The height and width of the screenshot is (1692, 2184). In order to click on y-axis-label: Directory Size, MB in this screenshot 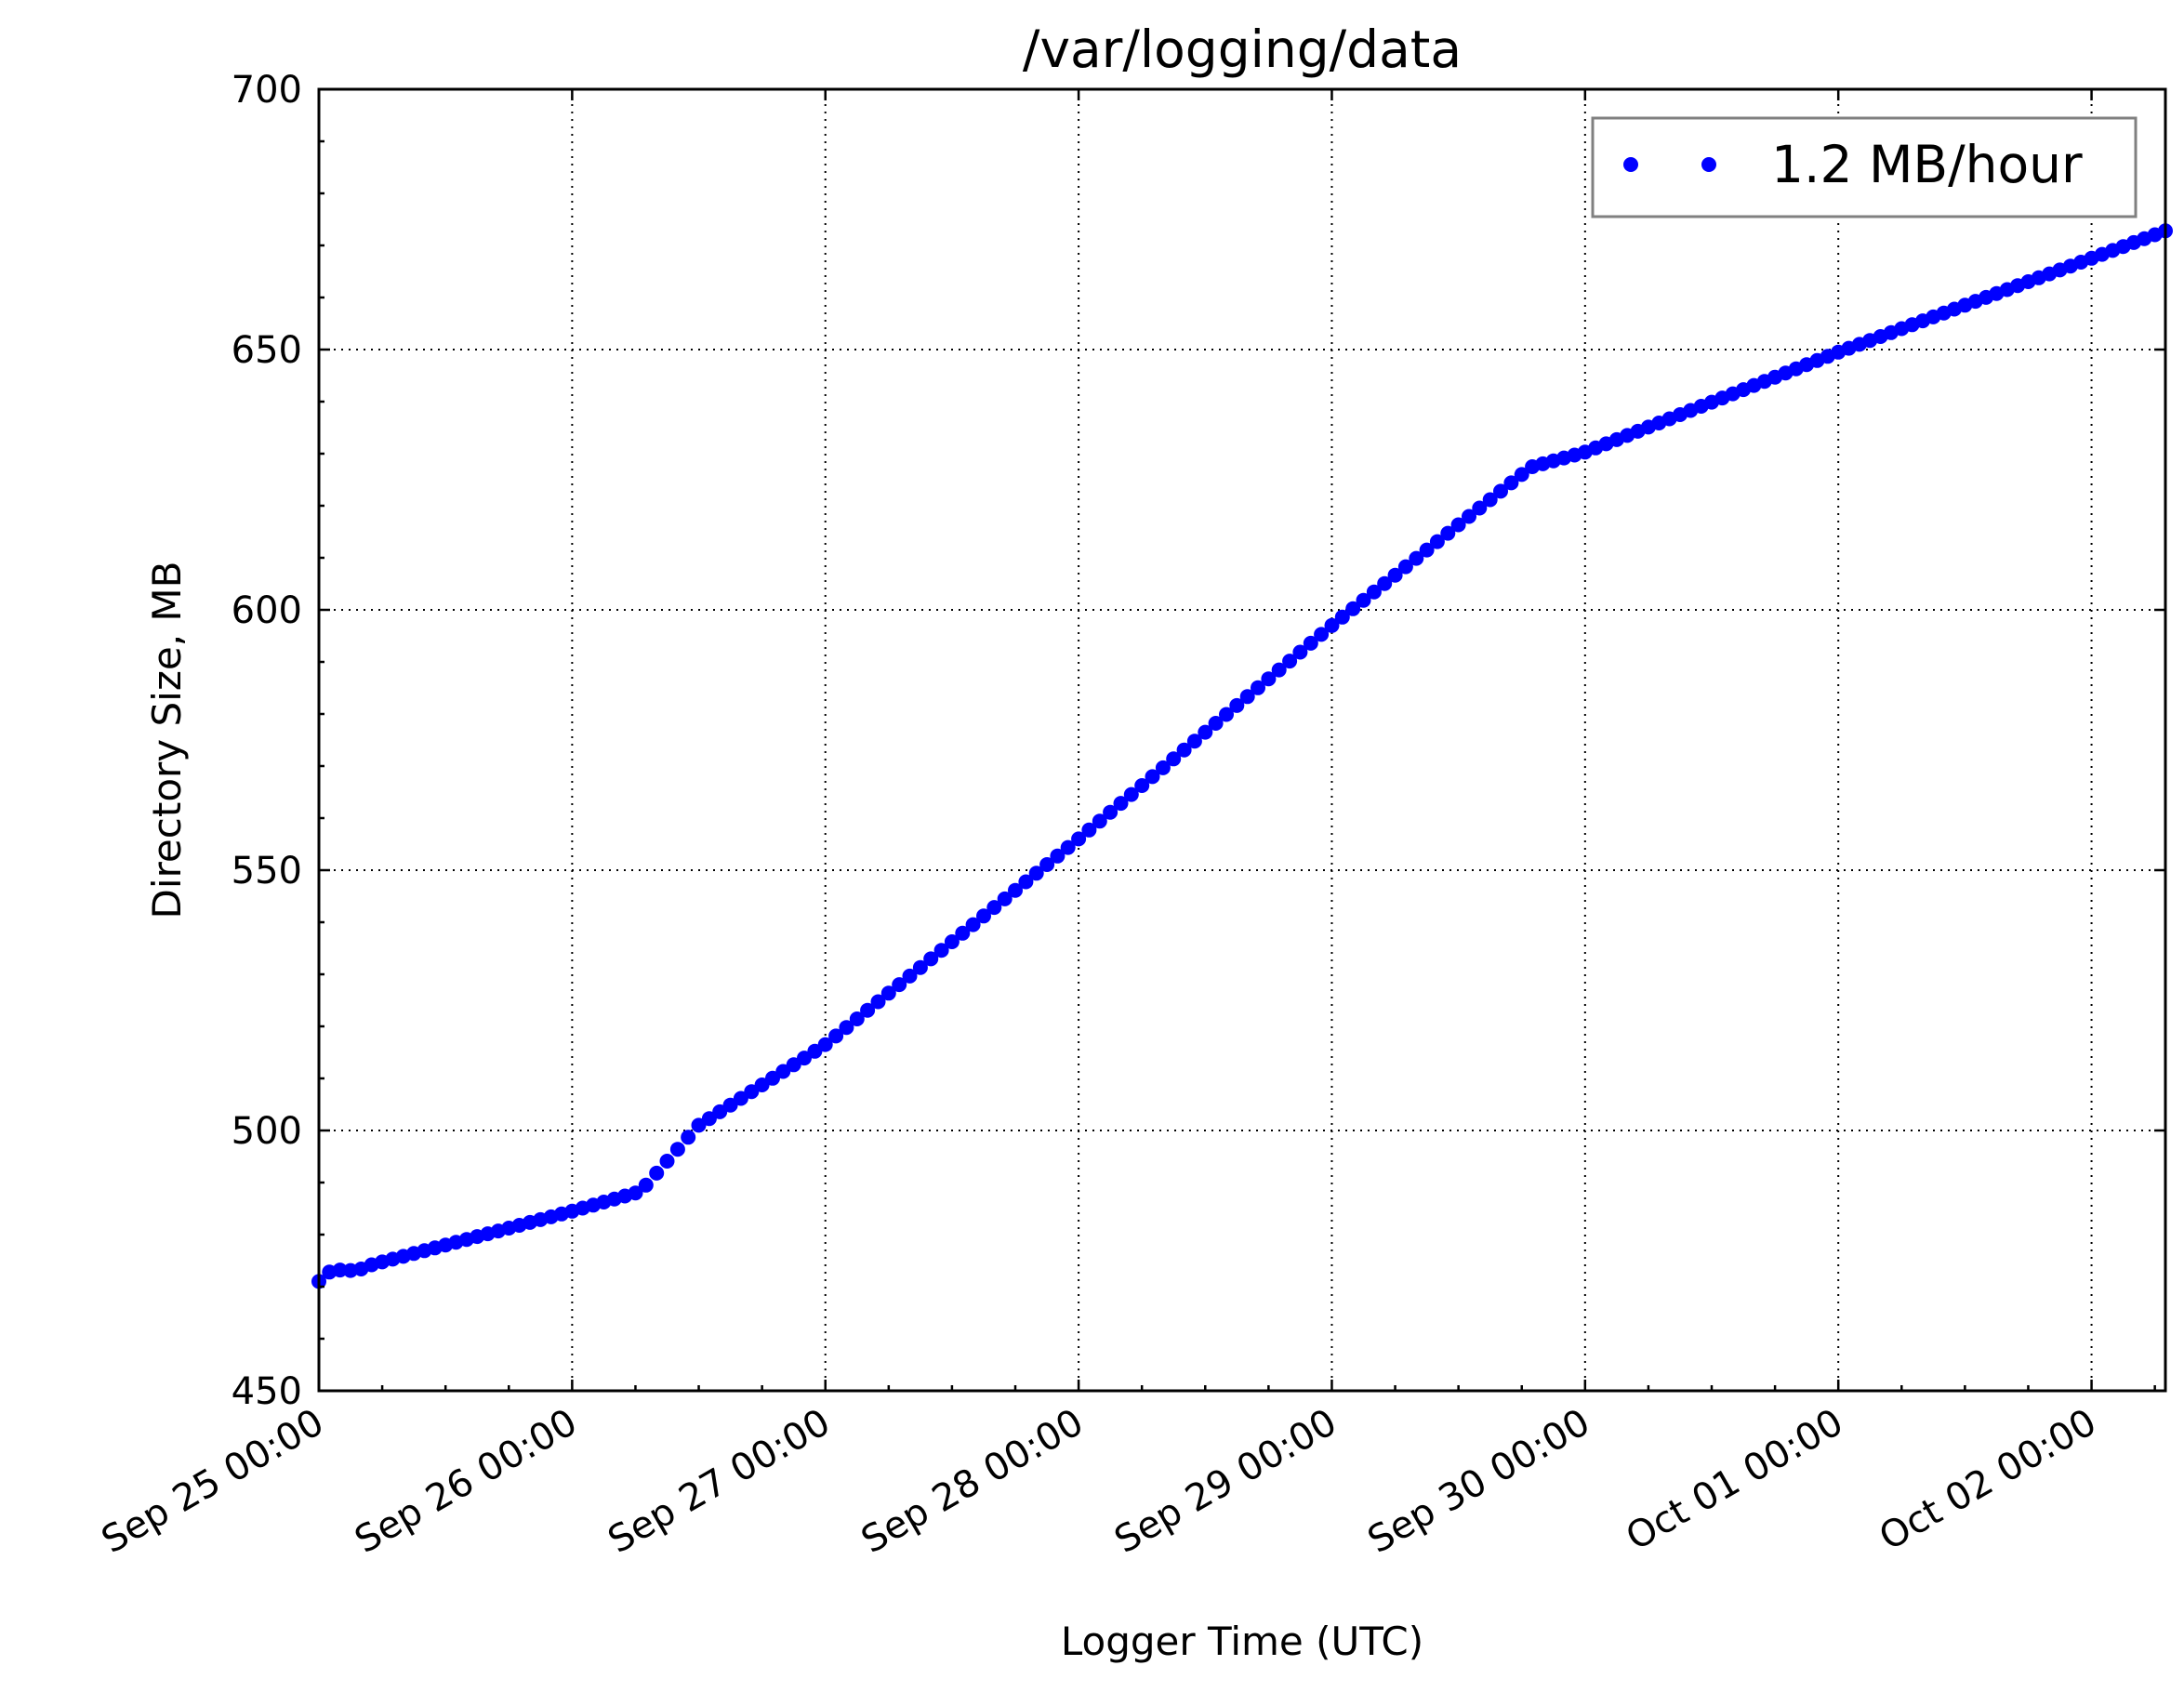, I will do `click(167, 741)`.